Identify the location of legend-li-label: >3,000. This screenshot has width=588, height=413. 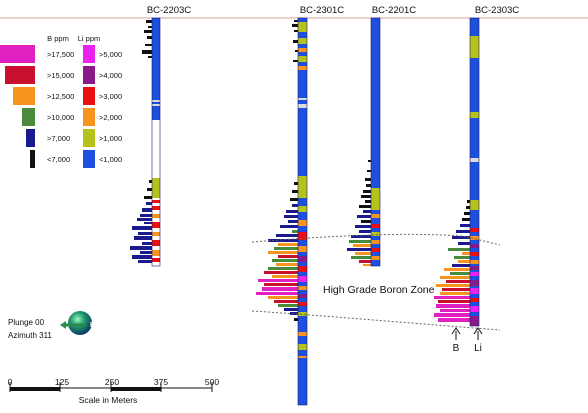
(110, 96).